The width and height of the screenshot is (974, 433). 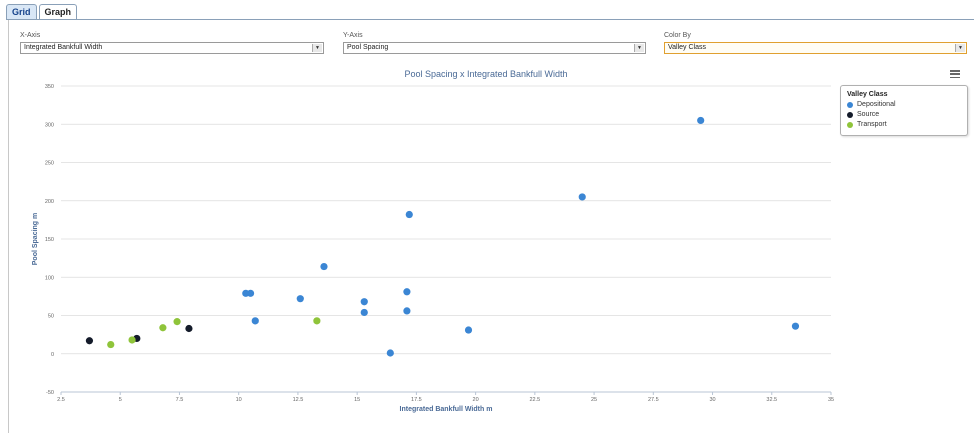 I want to click on y-tick-label: 350, so click(x=49, y=87).